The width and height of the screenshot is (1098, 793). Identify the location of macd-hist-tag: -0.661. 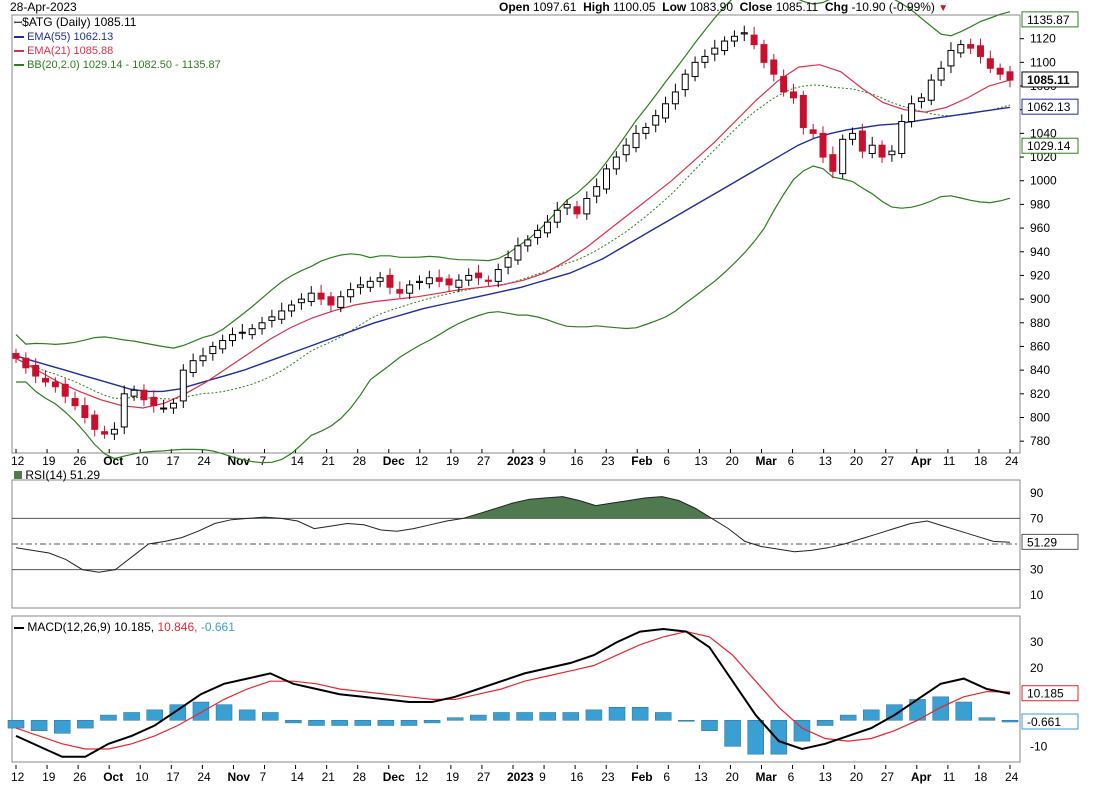
(1044, 722).